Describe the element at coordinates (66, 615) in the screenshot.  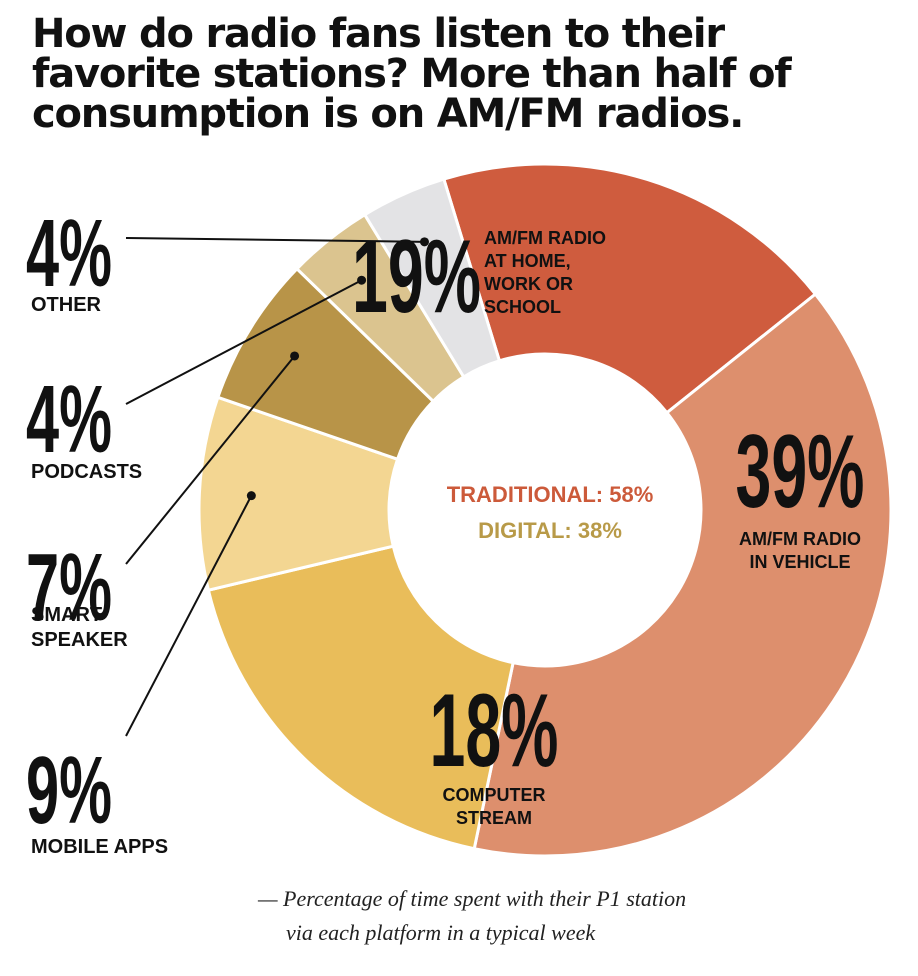
I see `slice-label-4-0: SMART` at that location.